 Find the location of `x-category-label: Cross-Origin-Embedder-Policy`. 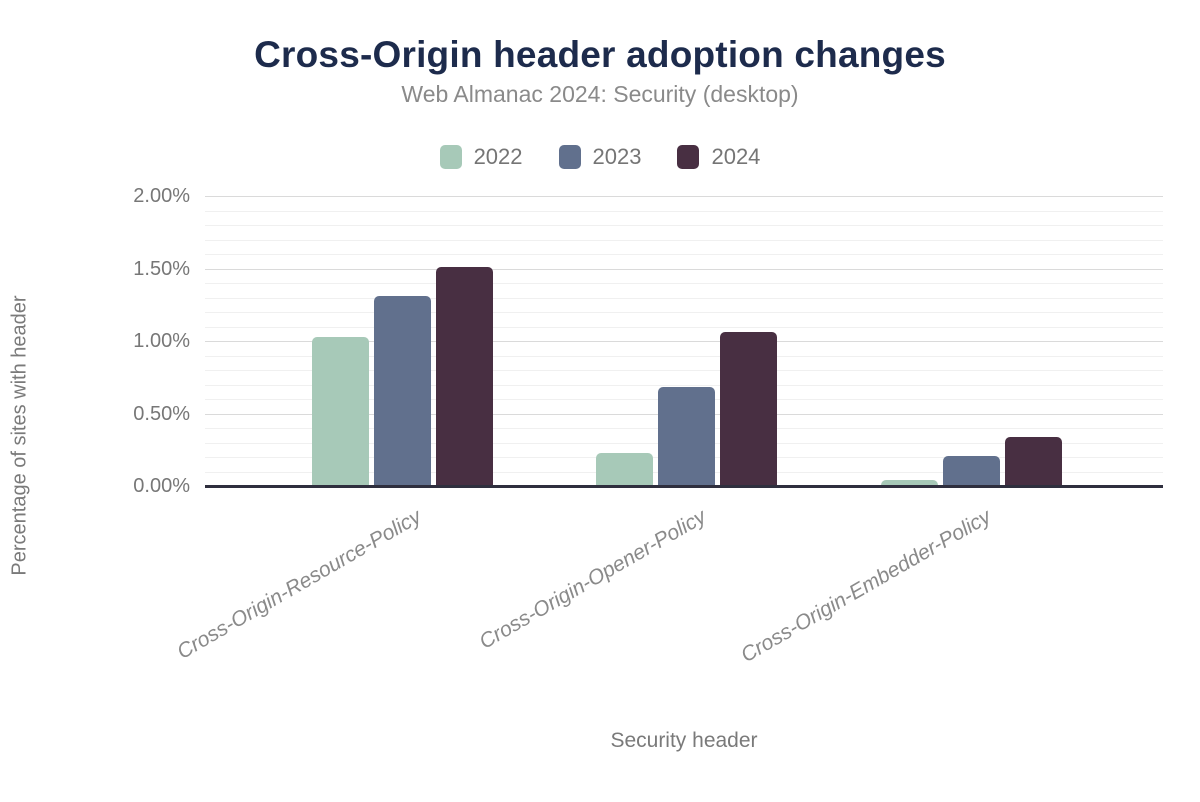

x-category-label: Cross-Origin-Embedder-Policy is located at coordinates (865, 586).